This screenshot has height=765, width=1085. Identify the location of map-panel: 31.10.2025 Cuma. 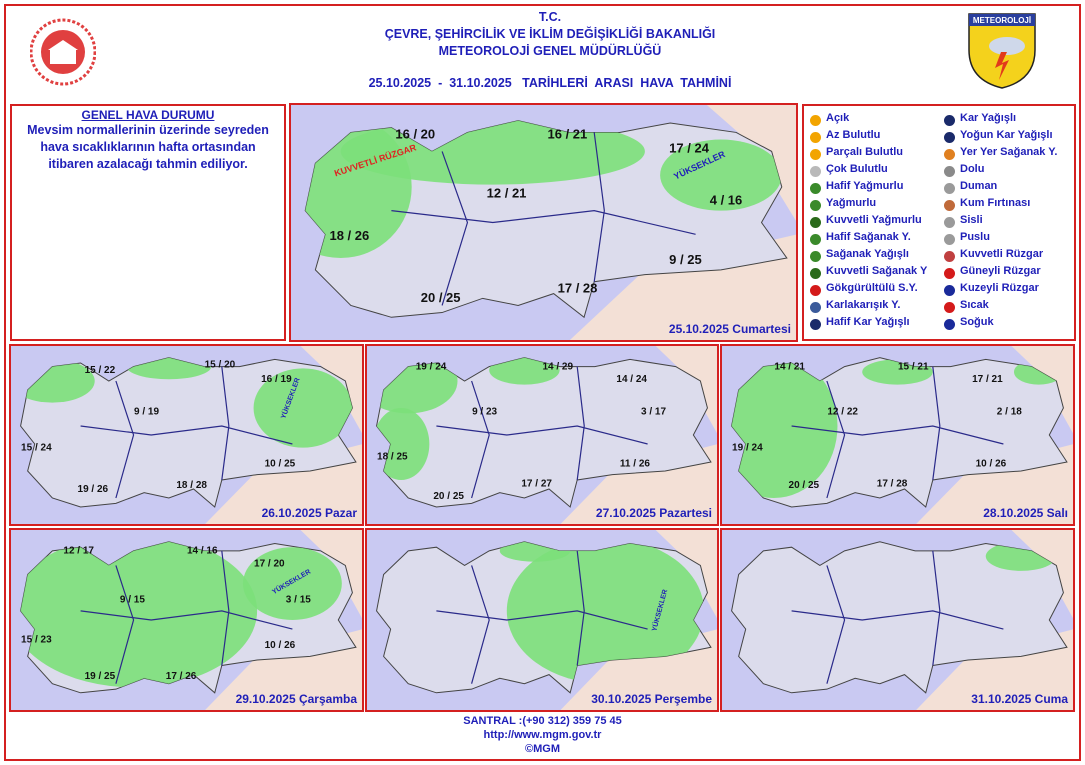
(897, 620).